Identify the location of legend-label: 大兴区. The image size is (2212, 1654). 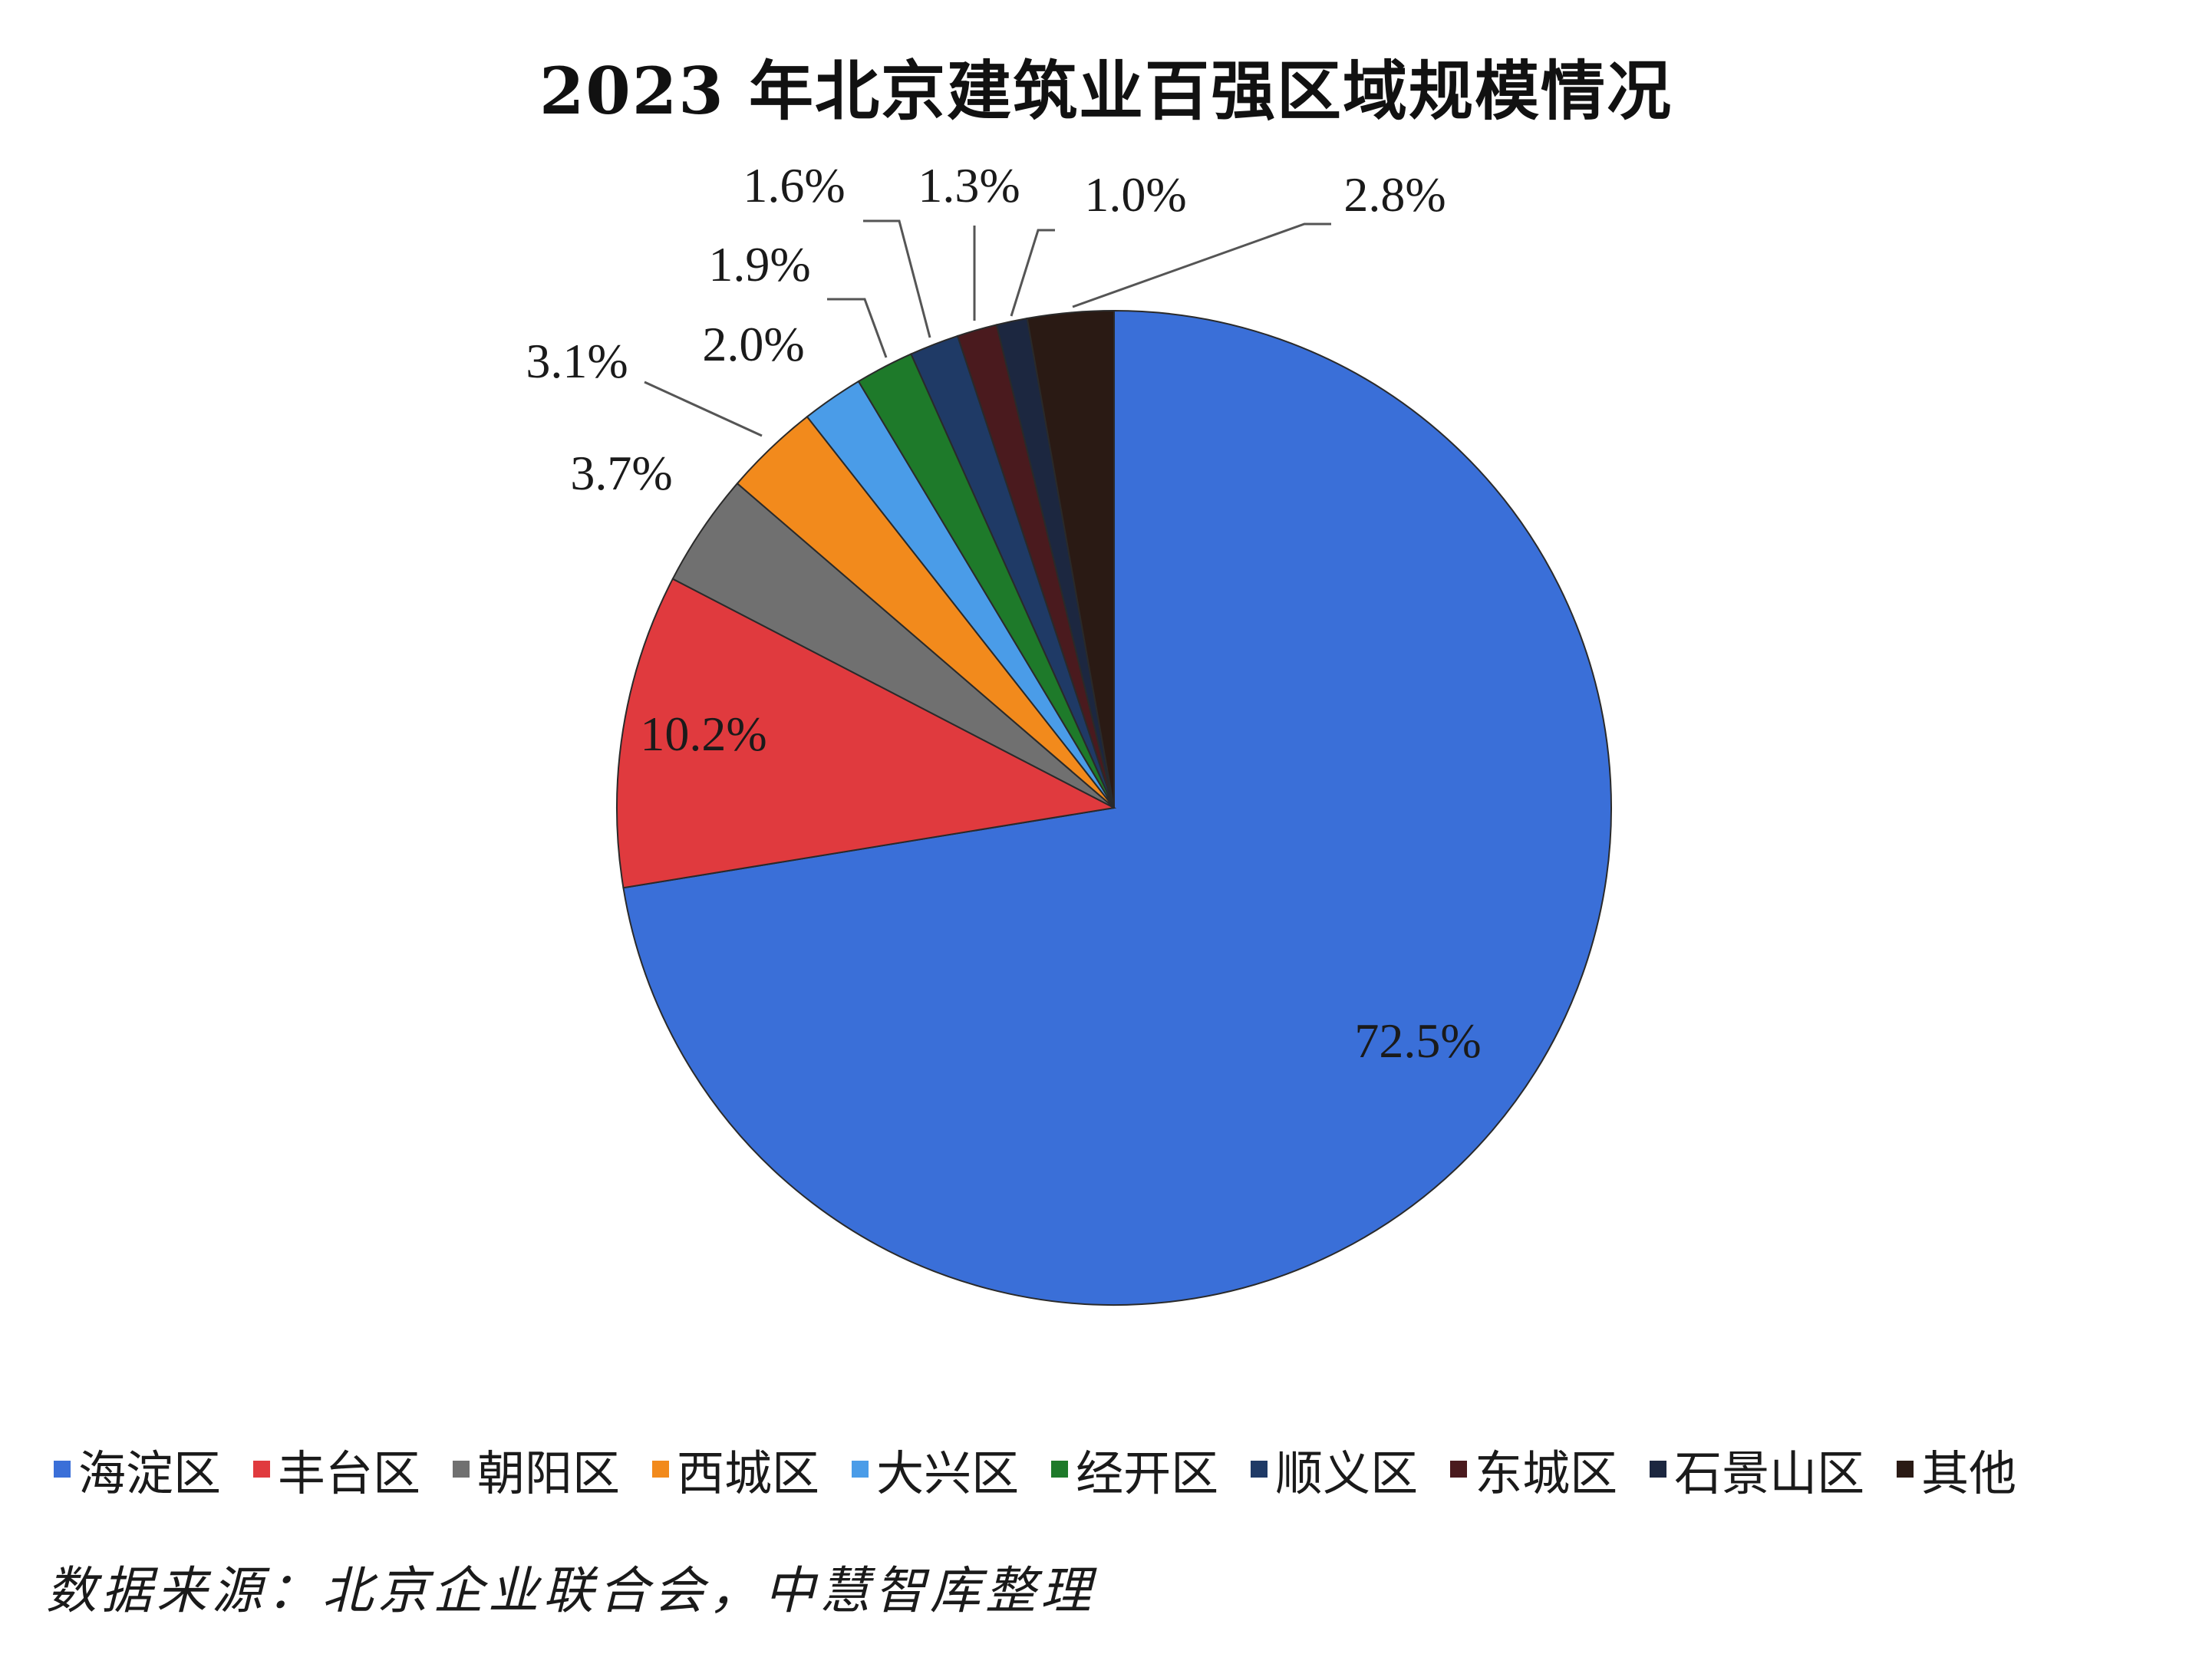
(948, 1473).